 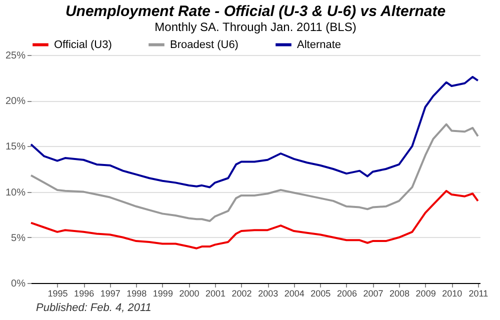 I want to click on x-tick-label: 2001, so click(x=216, y=293).